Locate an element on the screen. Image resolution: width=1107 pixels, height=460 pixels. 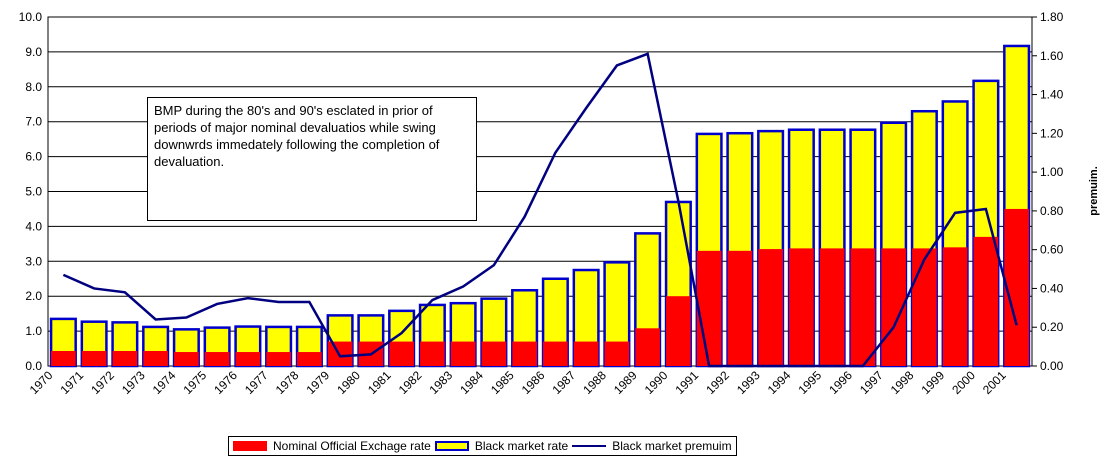
y2-tick-label: 1.40 is located at coordinates (1052, 95).